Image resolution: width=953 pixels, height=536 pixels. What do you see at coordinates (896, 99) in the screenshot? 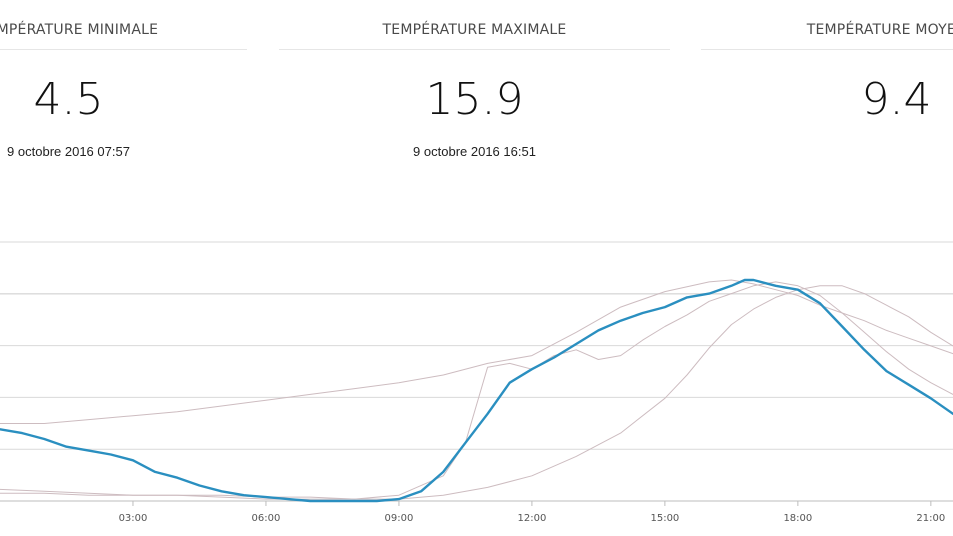
I see `stat-value-avg: 9.4` at bounding box center [896, 99].